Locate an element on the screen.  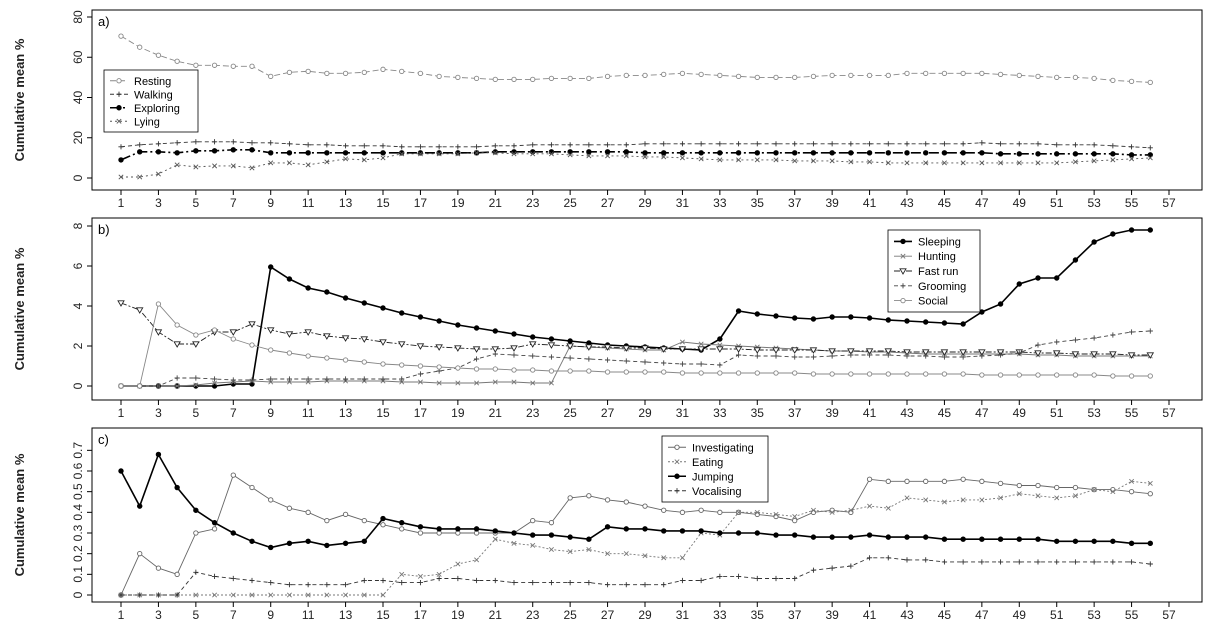
x-tick-label: 55 is located at coordinates (1132, 203).